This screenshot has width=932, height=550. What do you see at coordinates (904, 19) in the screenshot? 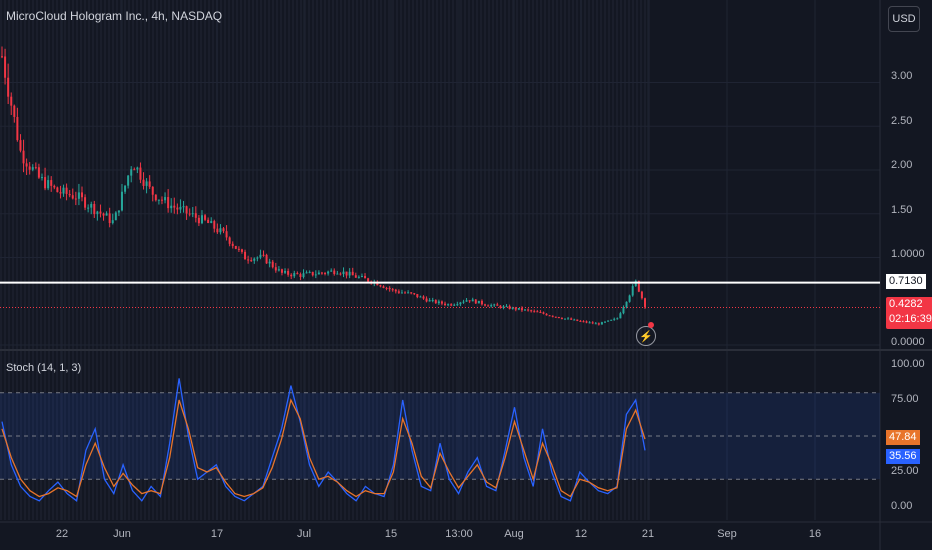
I see `currency-button: USD` at bounding box center [904, 19].